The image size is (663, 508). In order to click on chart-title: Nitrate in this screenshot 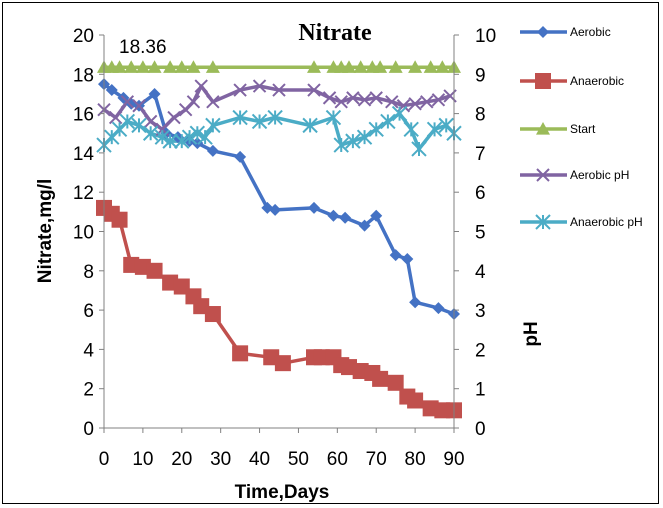, I will do `click(335, 33)`.